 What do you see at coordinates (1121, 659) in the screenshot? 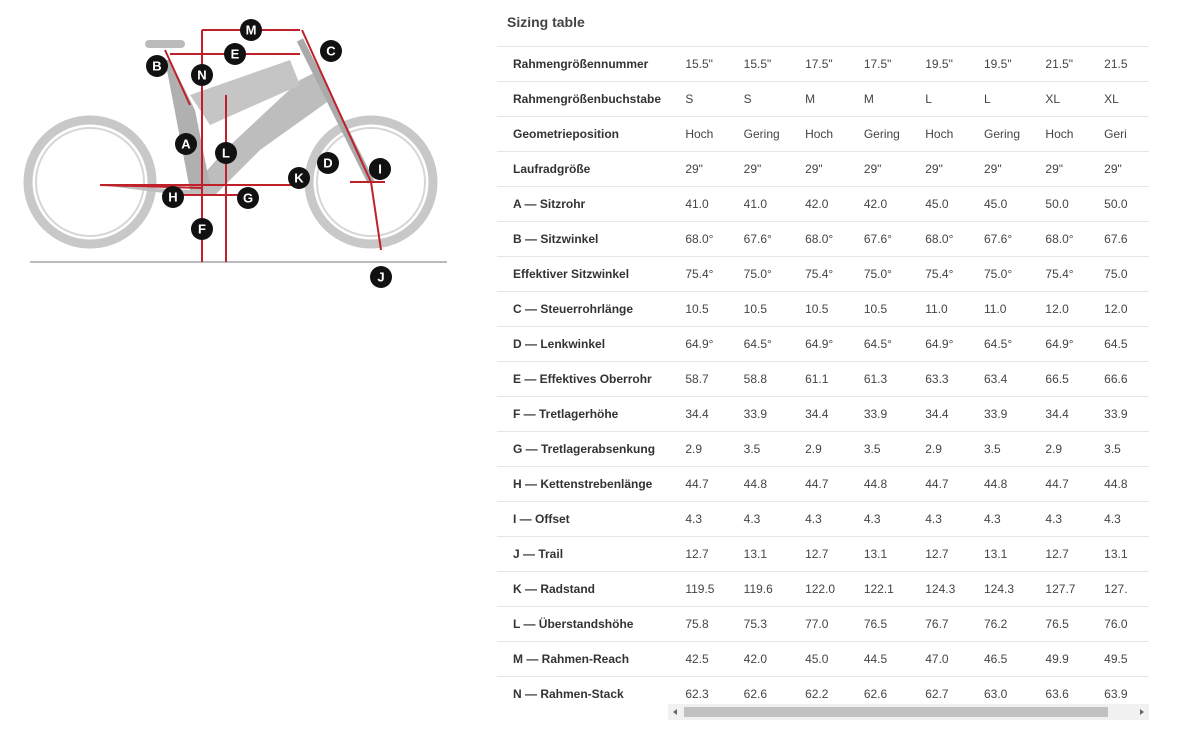
I see `cell: 49.5` at bounding box center [1121, 659].